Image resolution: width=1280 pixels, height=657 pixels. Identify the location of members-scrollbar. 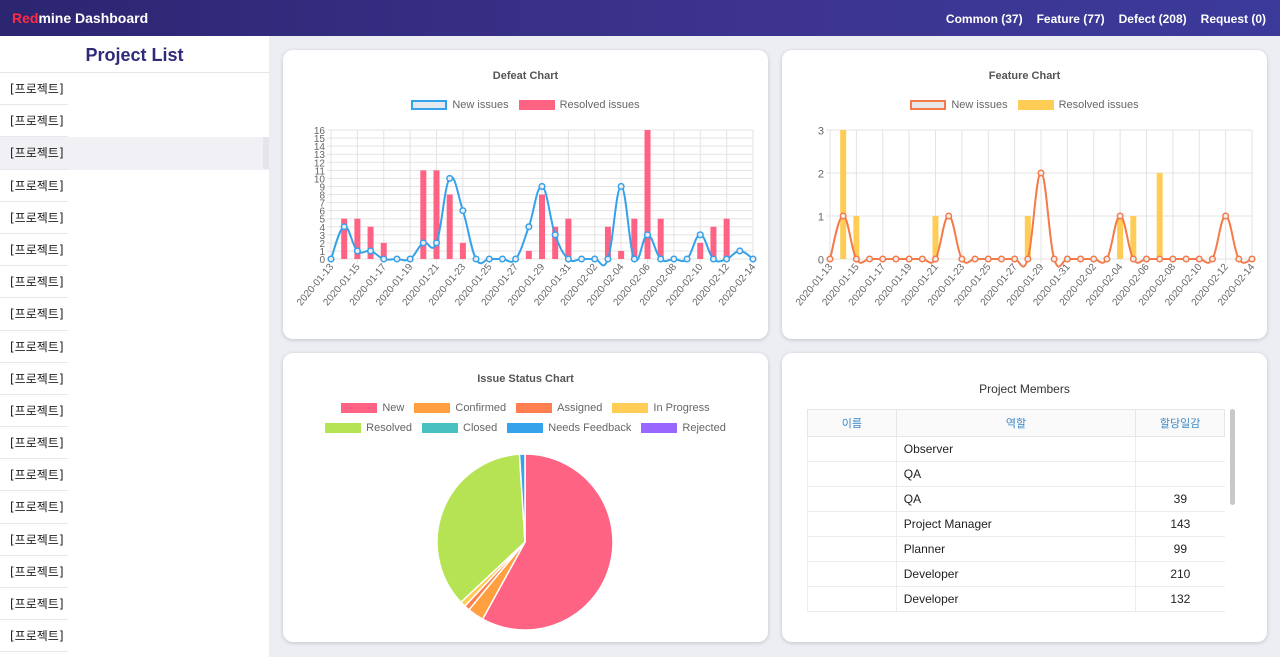
(1232, 457).